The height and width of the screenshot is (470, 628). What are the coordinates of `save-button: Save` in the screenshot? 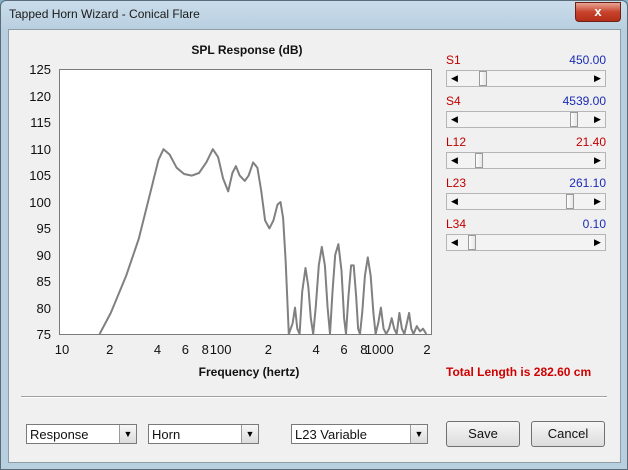 It's located at (483, 434).